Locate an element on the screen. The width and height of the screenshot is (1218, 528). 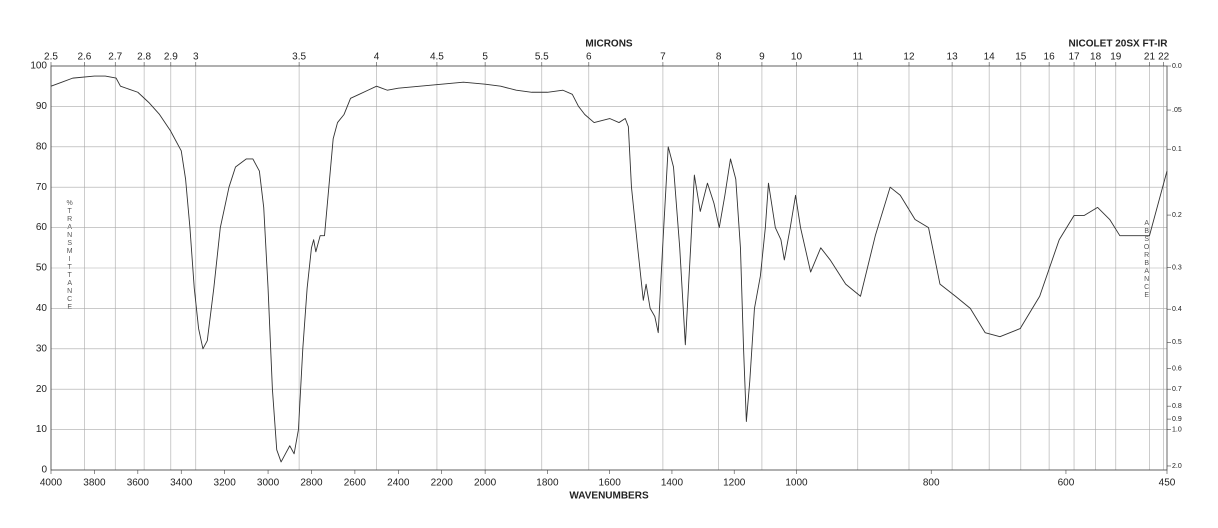
x2-tick-label: 22 is located at coordinates (1164, 57).